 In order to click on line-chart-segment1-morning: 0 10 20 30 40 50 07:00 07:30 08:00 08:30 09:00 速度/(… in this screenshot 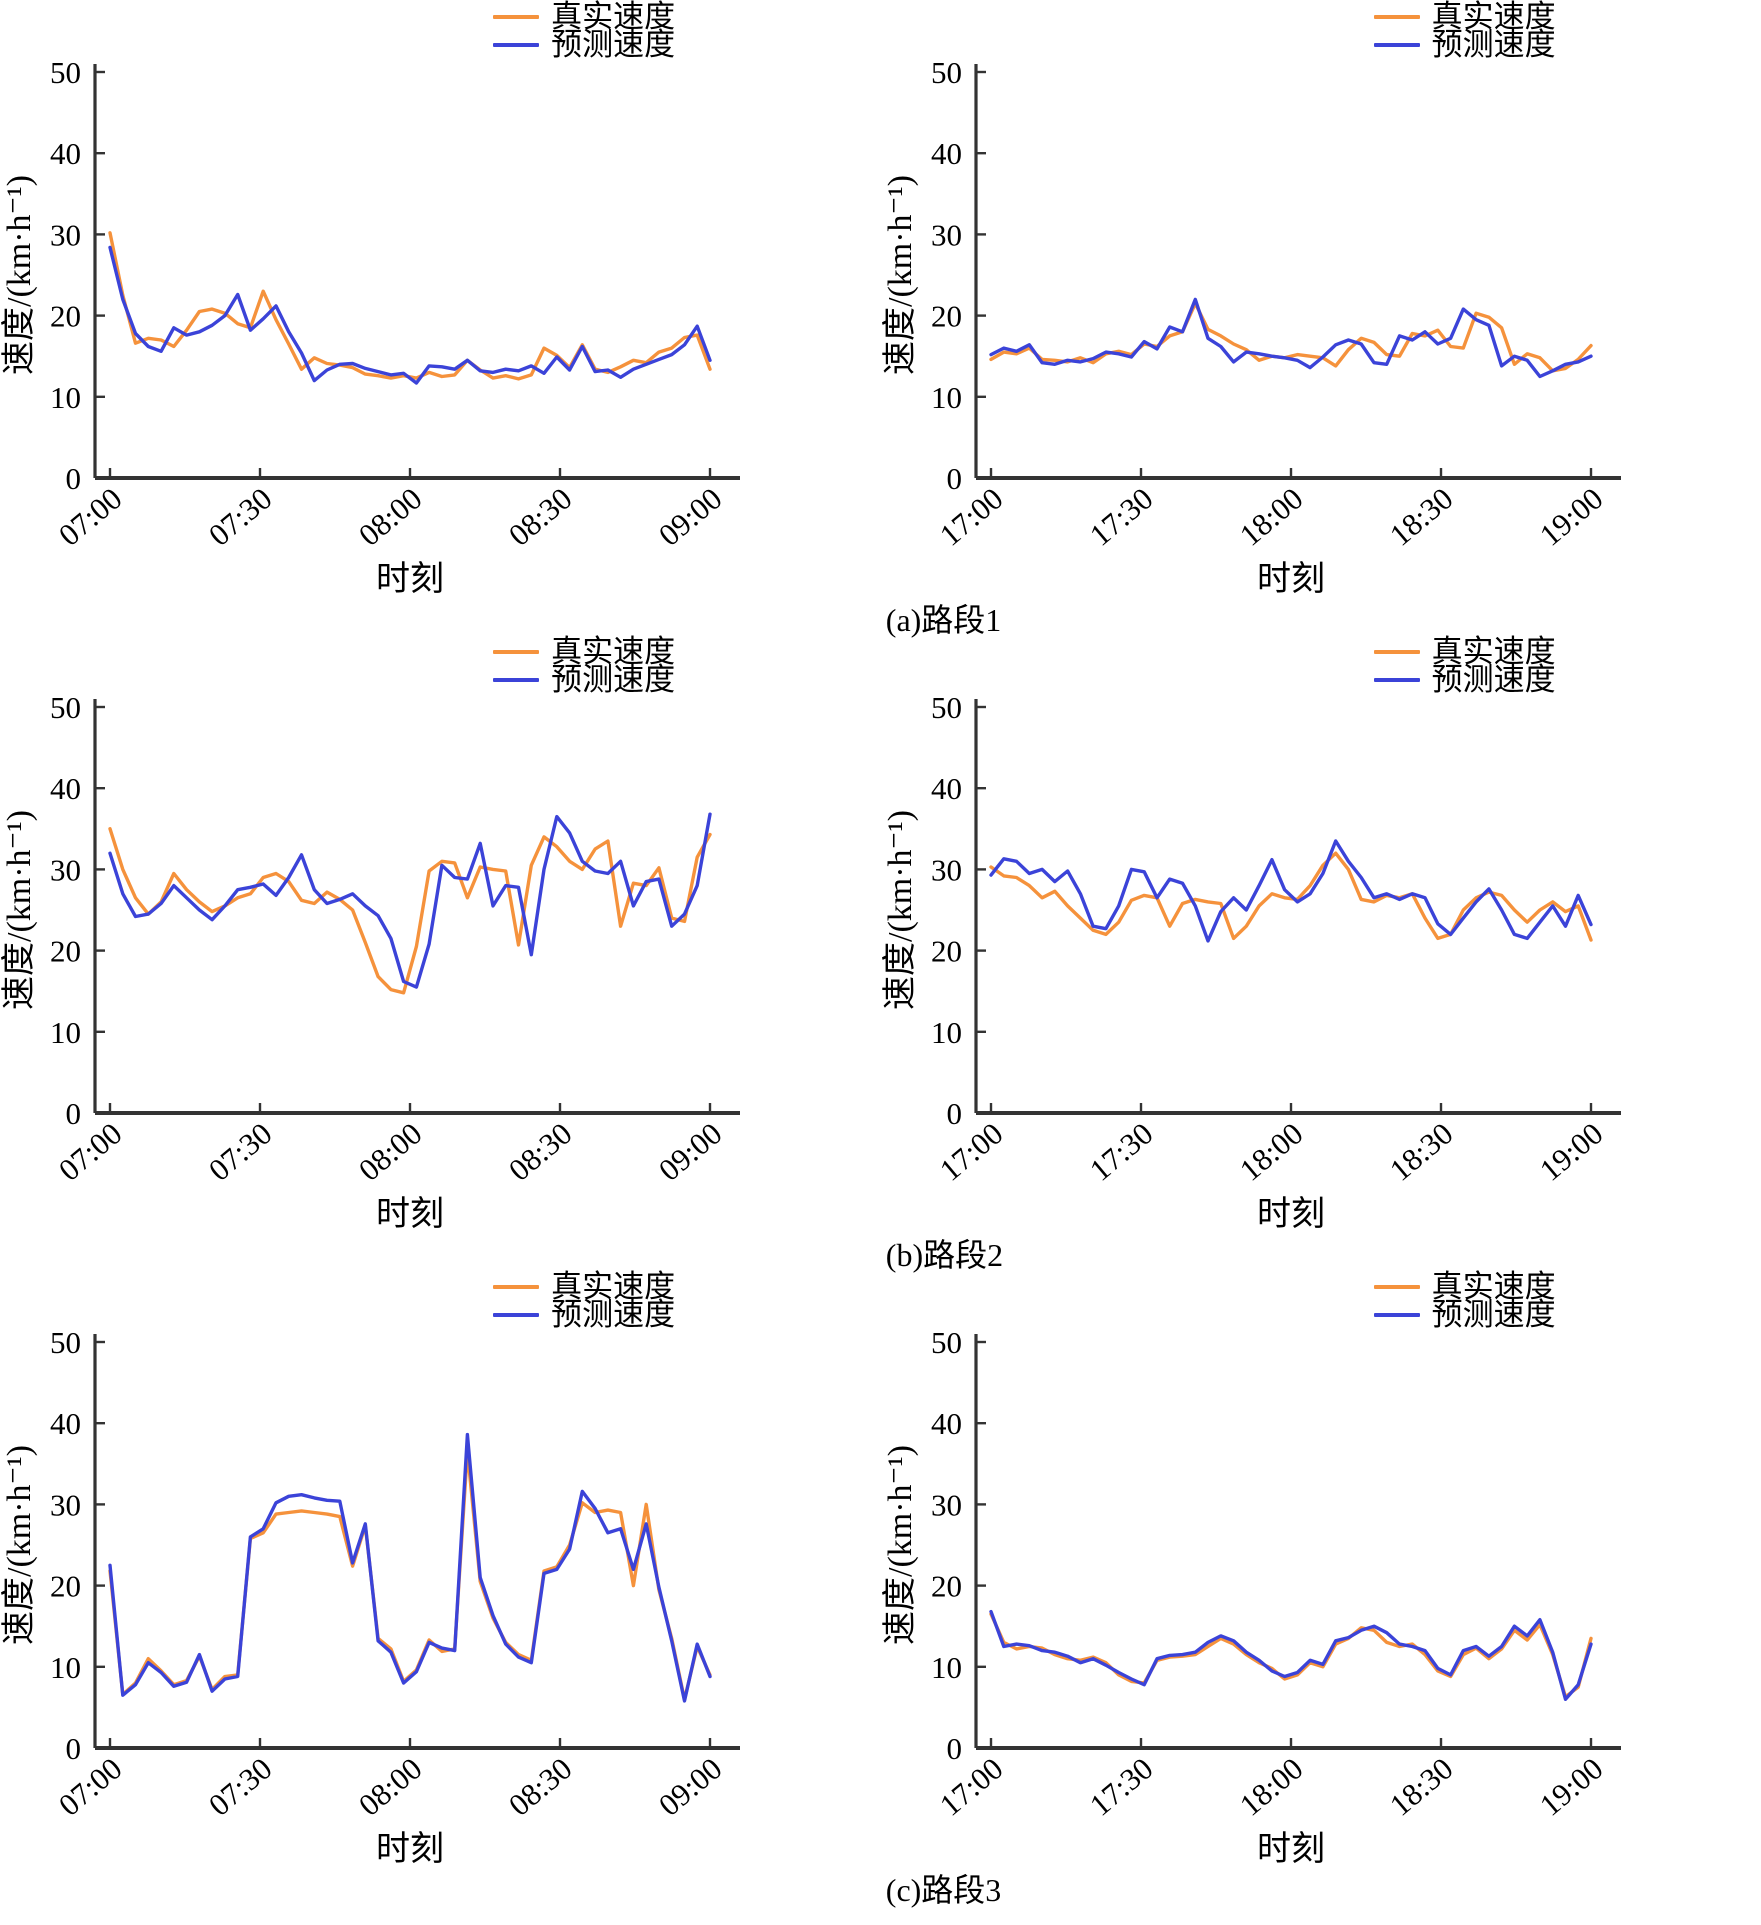, I will do `click(370, 328)`.